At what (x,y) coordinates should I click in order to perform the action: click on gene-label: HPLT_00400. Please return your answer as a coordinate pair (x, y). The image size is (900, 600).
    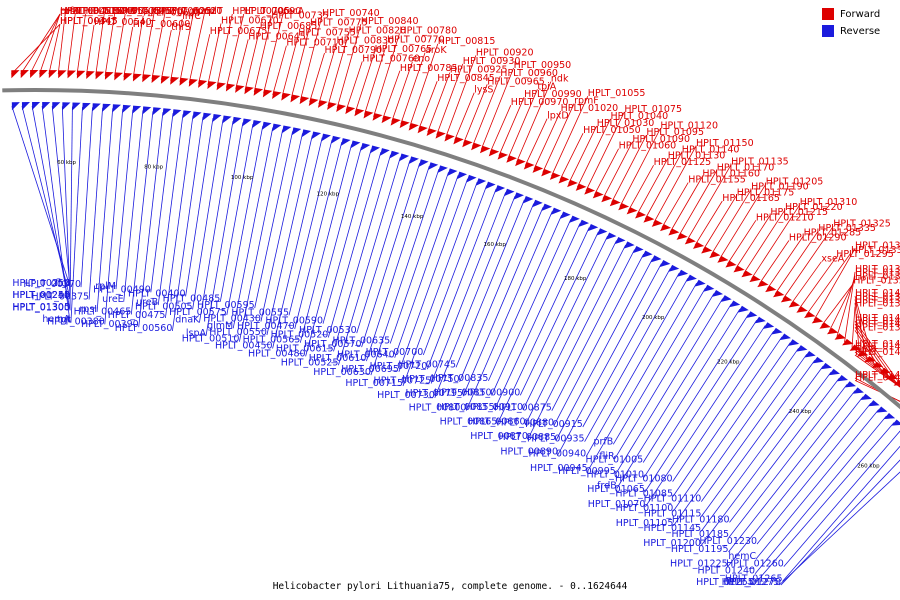
    Looking at the image, I should click on (157, 293).